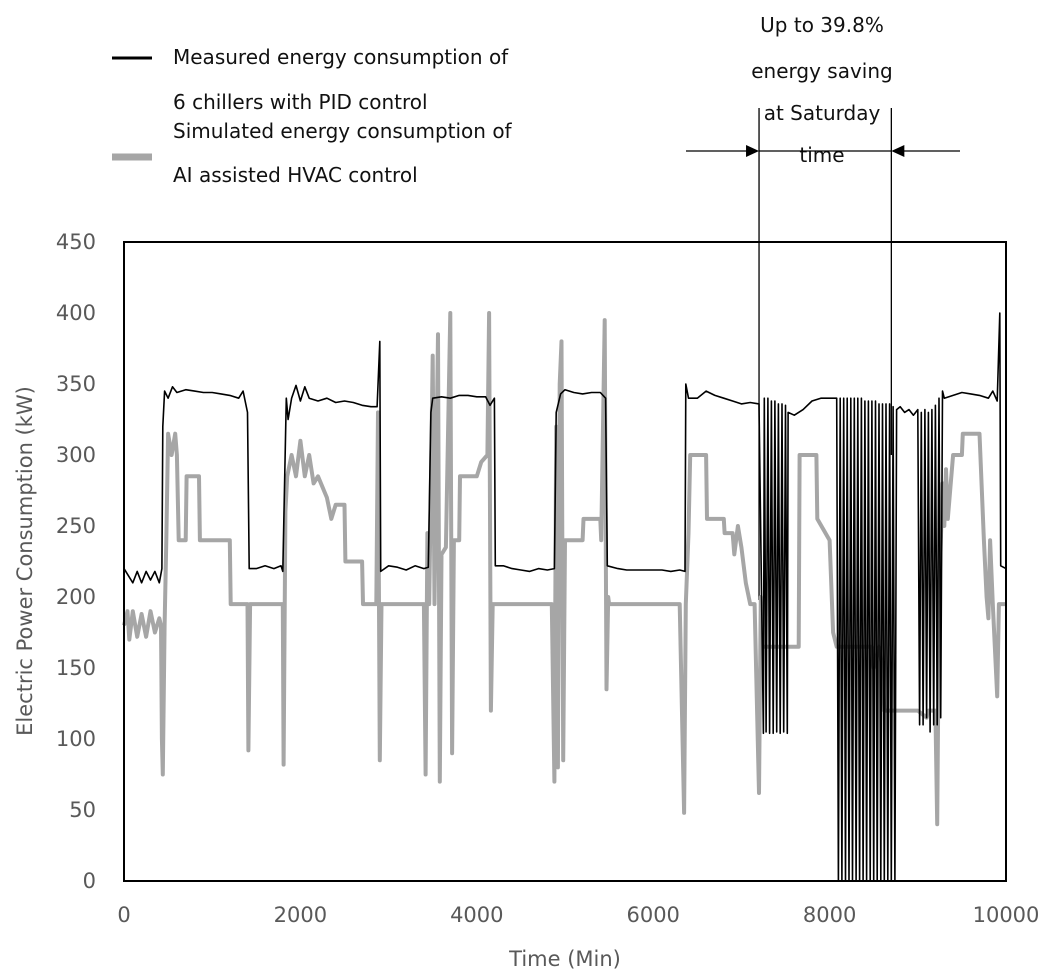  I want to click on annotation-line2: energy saving, so click(821, 71).